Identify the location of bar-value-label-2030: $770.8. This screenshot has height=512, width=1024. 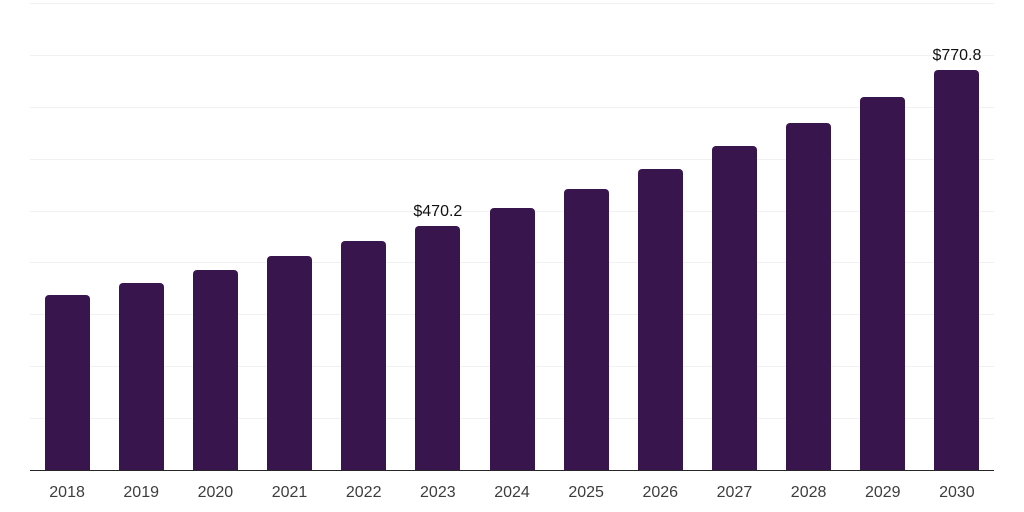
(957, 56).